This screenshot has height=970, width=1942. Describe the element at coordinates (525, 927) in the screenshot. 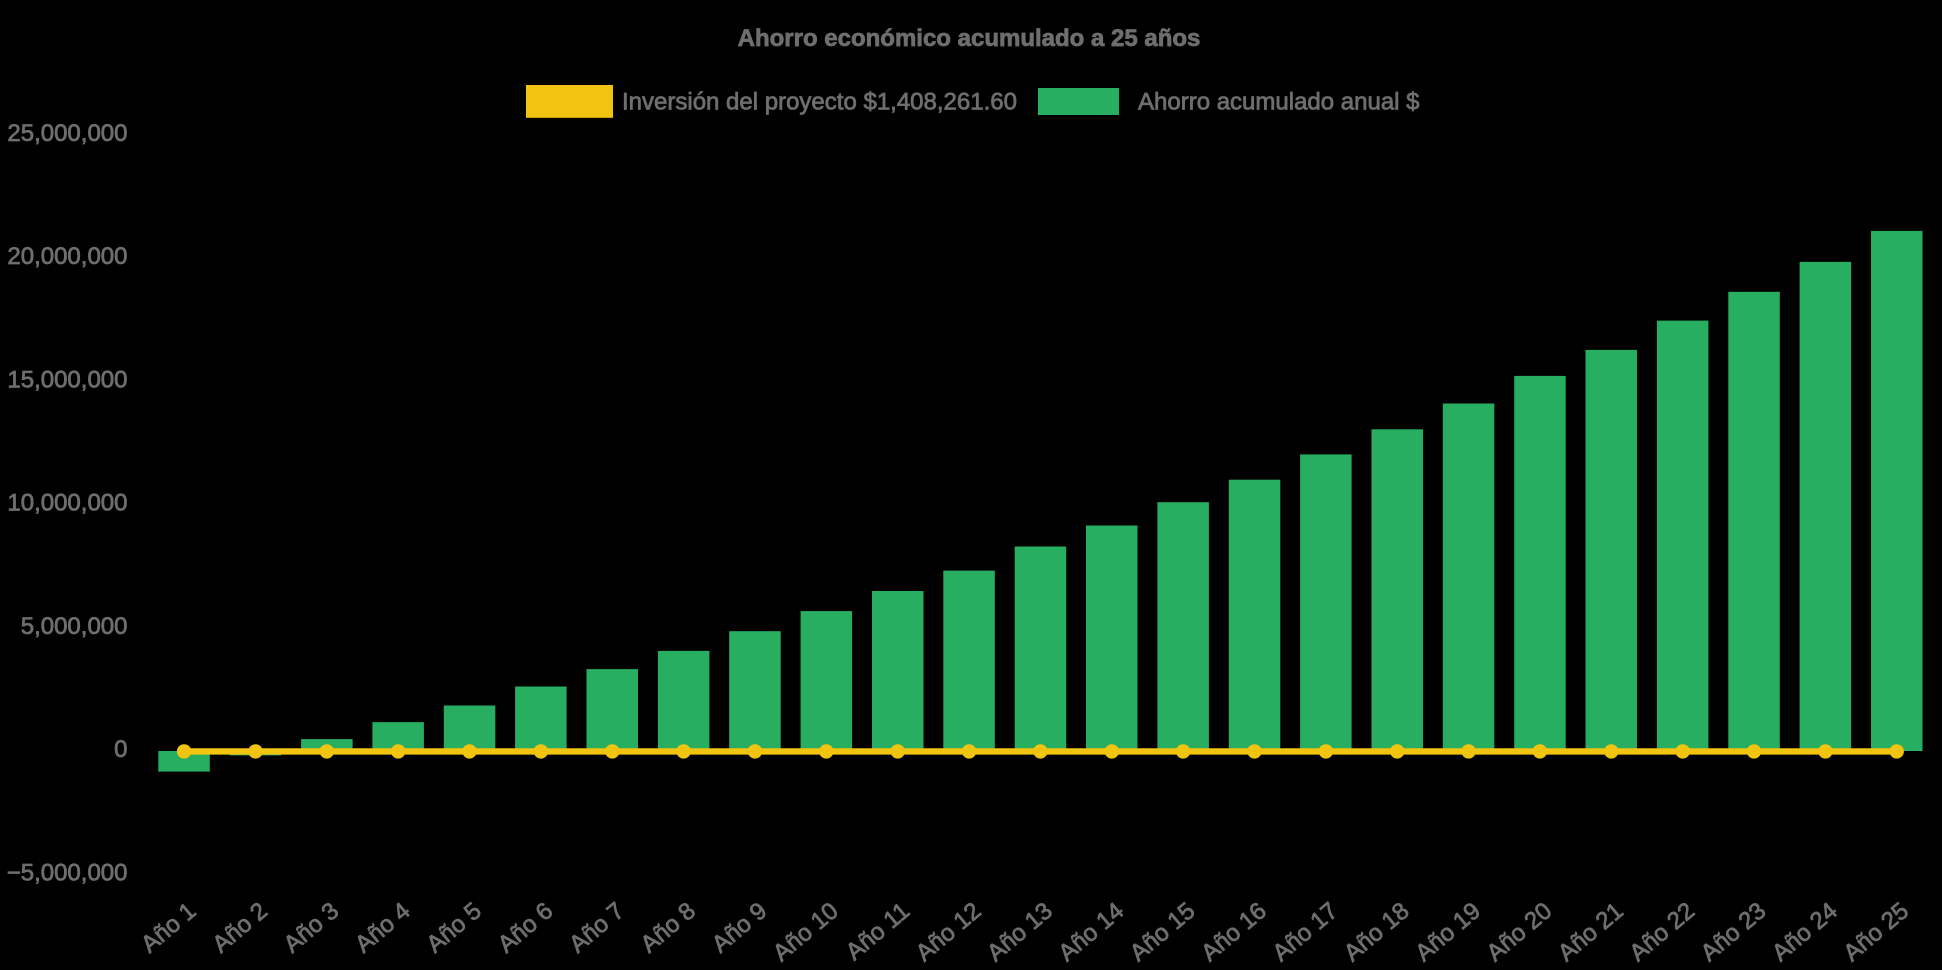

I see `svg-text: Año 6` at that location.